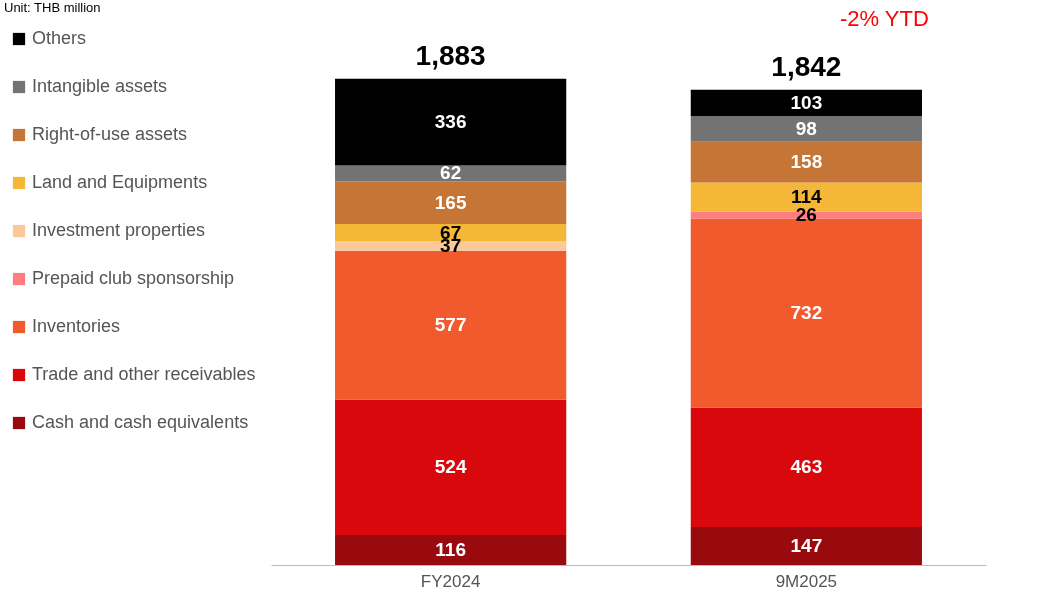 The image size is (1063, 610). I want to click on legend-label: Investment properties, so click(119, 230).